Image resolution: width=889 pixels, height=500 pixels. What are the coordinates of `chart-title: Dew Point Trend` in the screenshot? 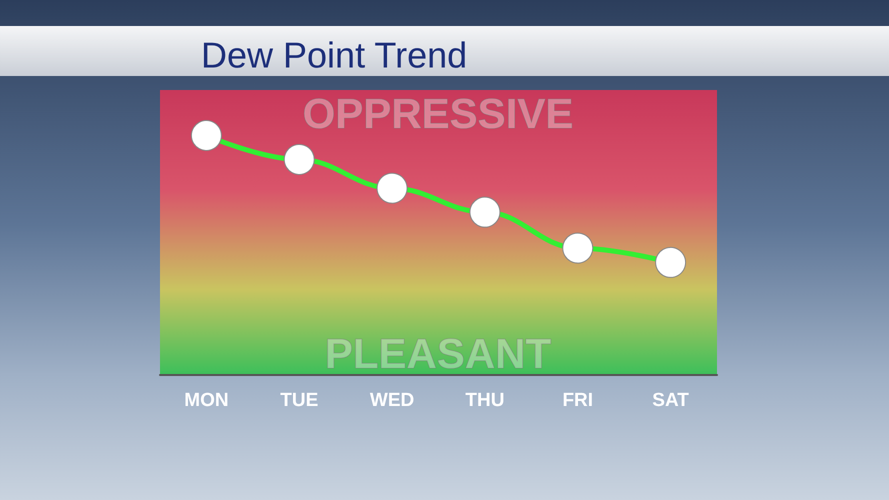 It's located at (334, 55).